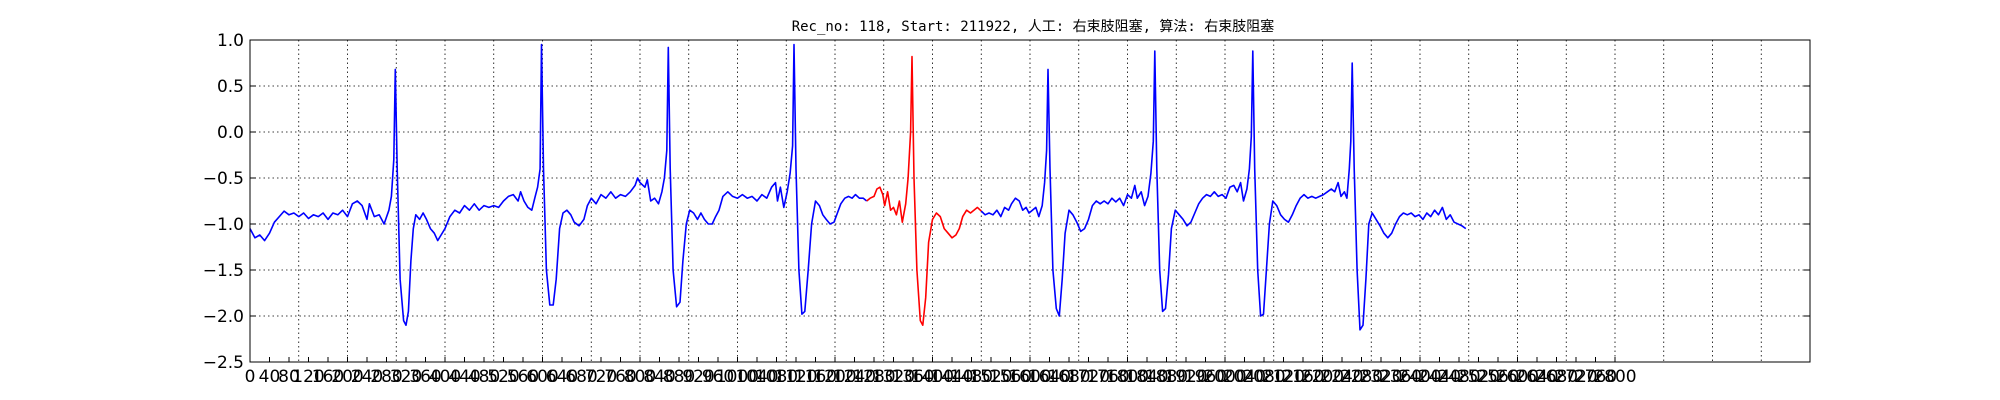 This screenshot has height=400, width=2000. What do you see at coordinates (1478, 377) in the screenshot?
I see `x-tick-label: 2520` at bounding box center [1478, 377].